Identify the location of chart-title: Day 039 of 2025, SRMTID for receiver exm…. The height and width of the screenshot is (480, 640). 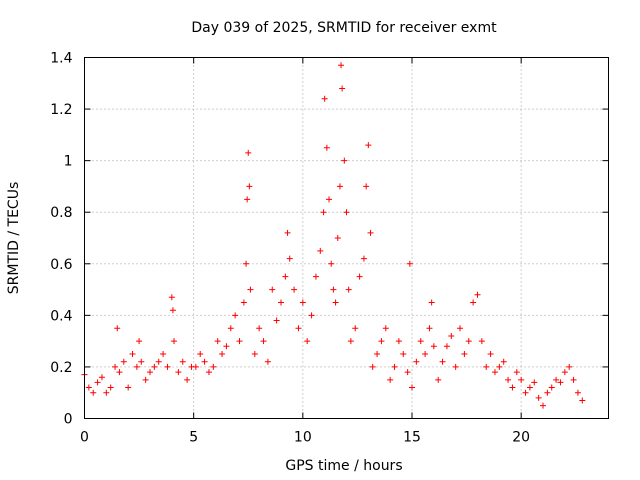
(344, 28).